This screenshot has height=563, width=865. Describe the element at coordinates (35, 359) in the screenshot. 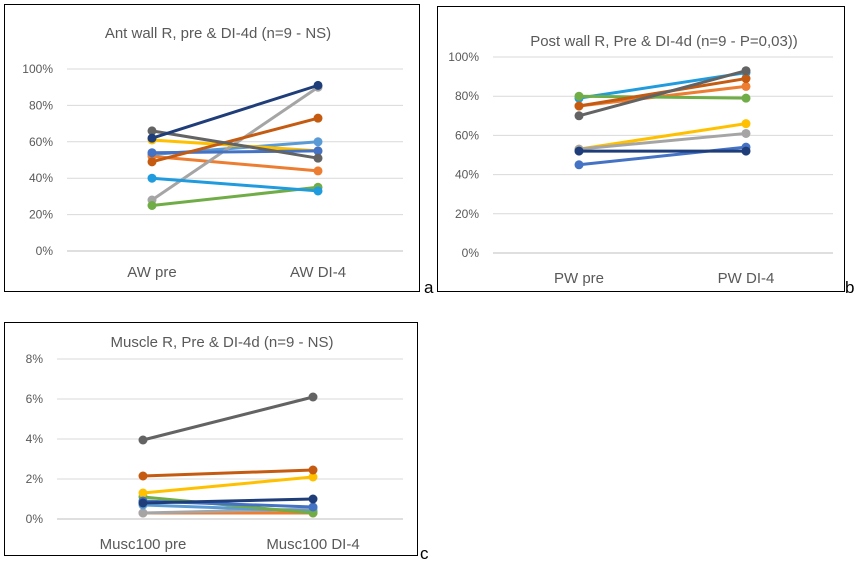

I see `y-tick-label: 8%` at that location.